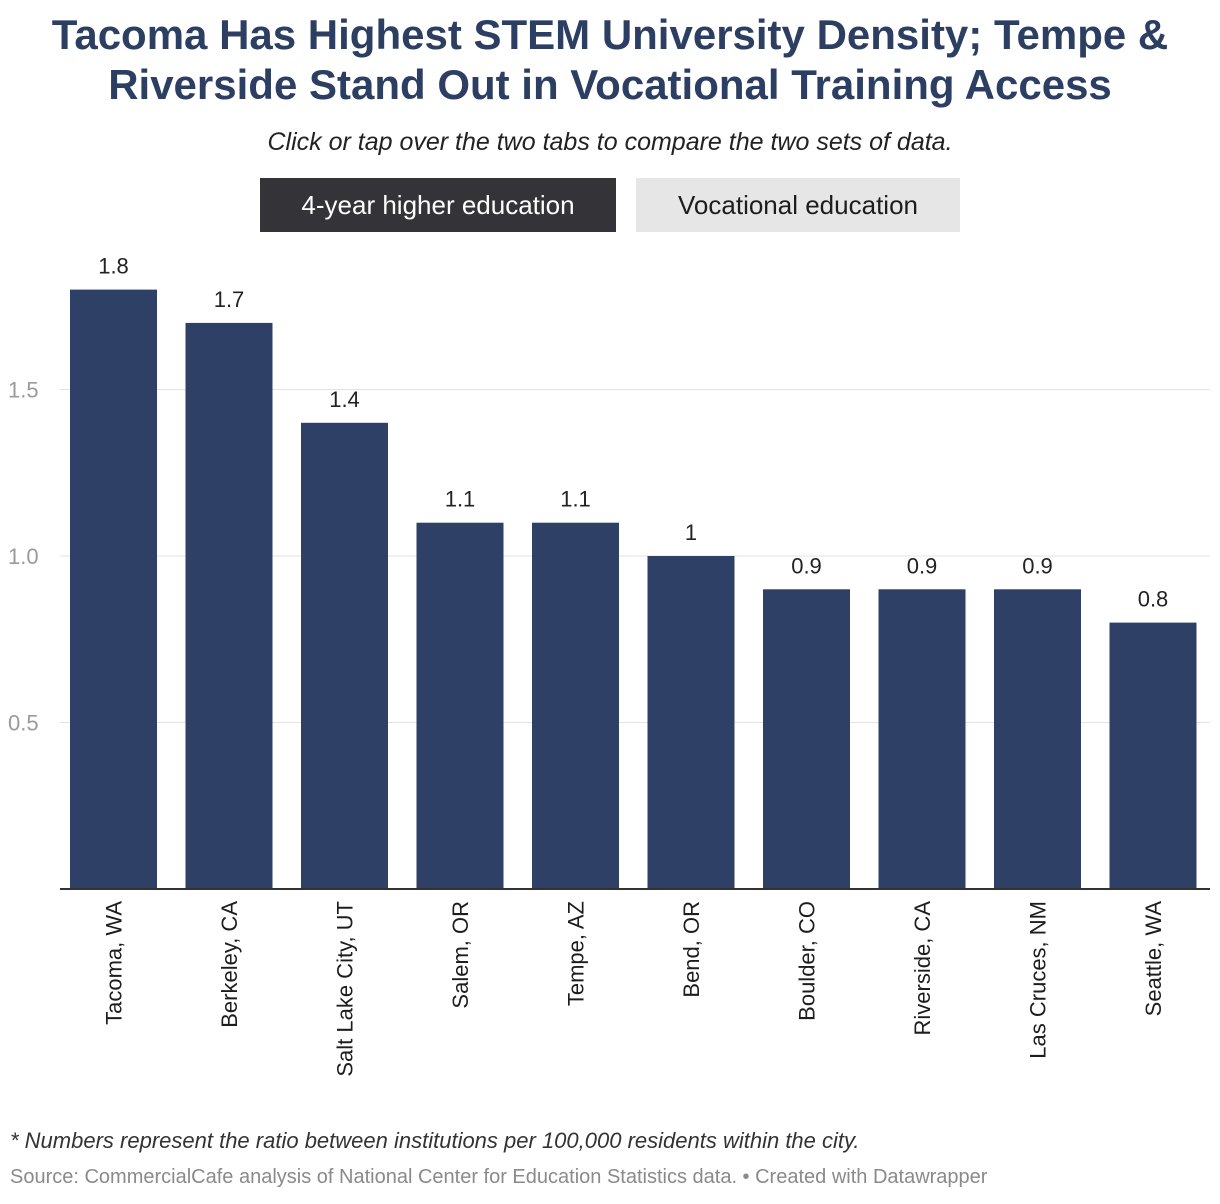 This screenshot has height=1204, width=1220. I want to click on x-tick-label: Salem, OR, so click(460, 955).